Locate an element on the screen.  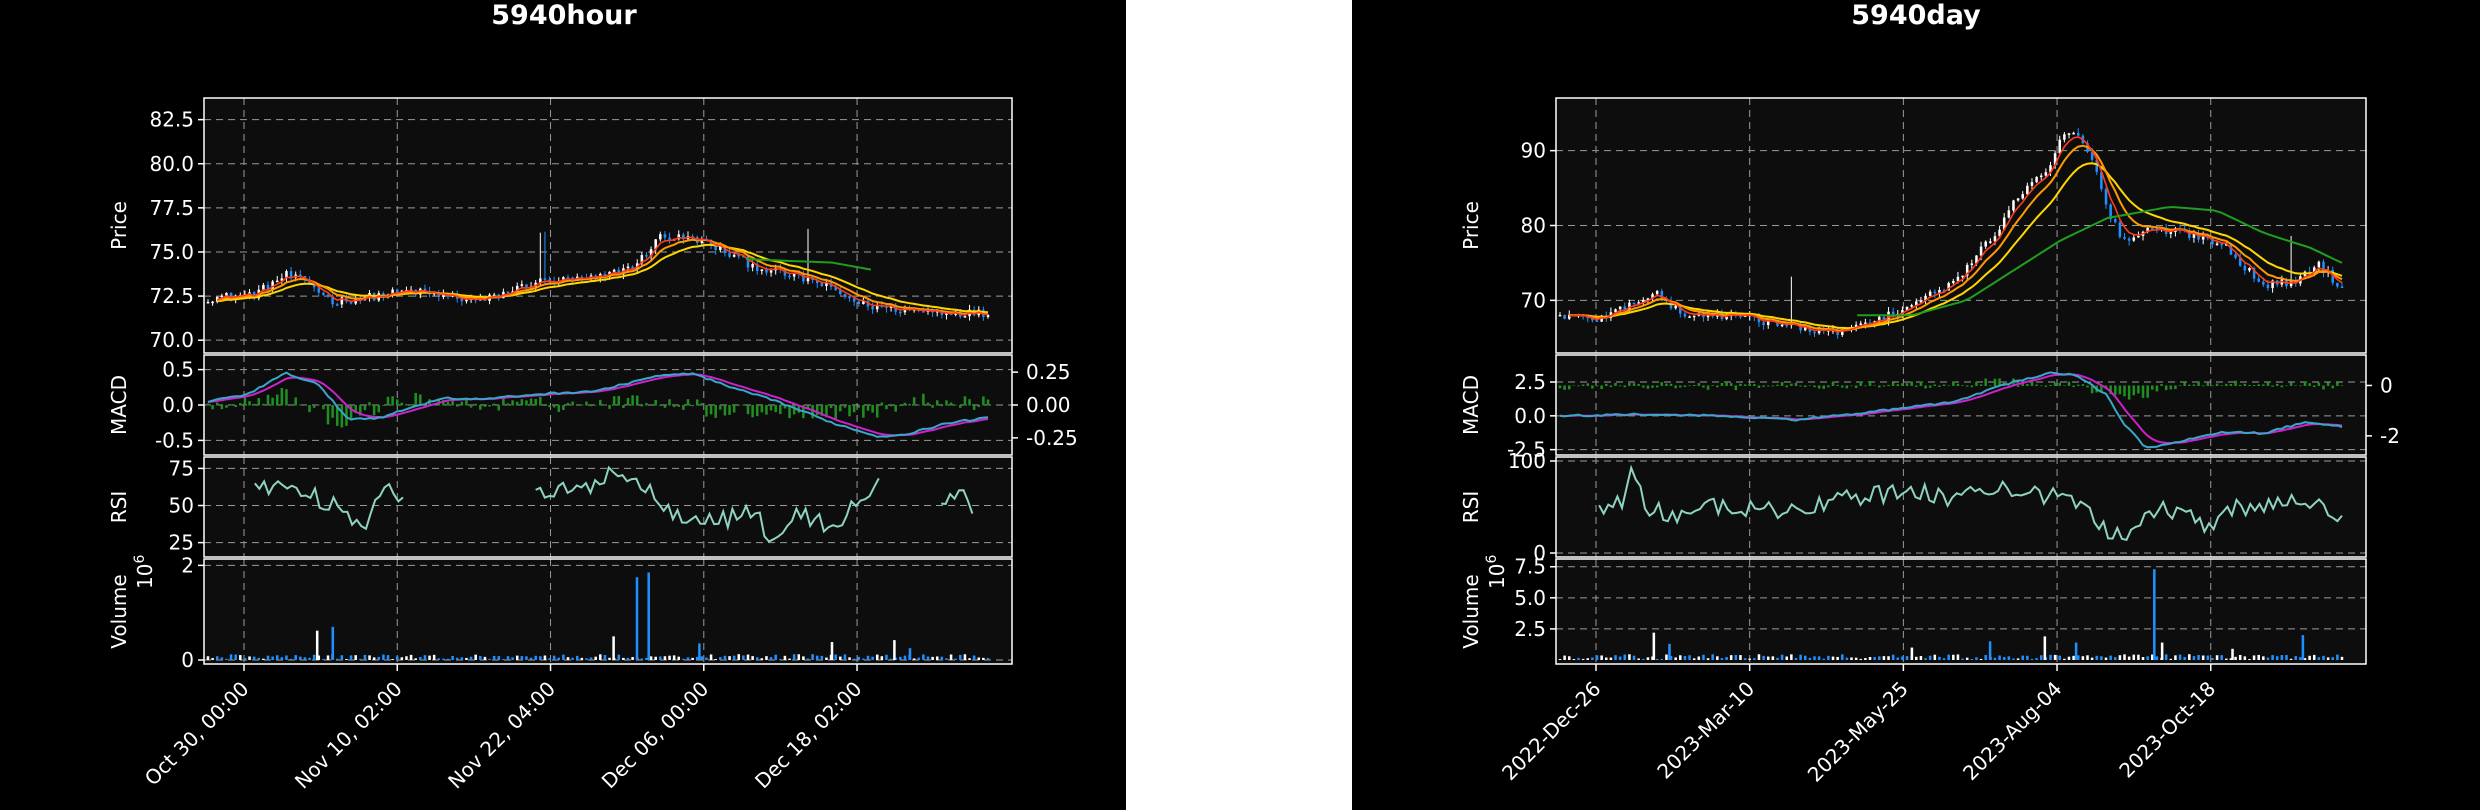
rsi-panel-frame is located at coordinates (608, 507).